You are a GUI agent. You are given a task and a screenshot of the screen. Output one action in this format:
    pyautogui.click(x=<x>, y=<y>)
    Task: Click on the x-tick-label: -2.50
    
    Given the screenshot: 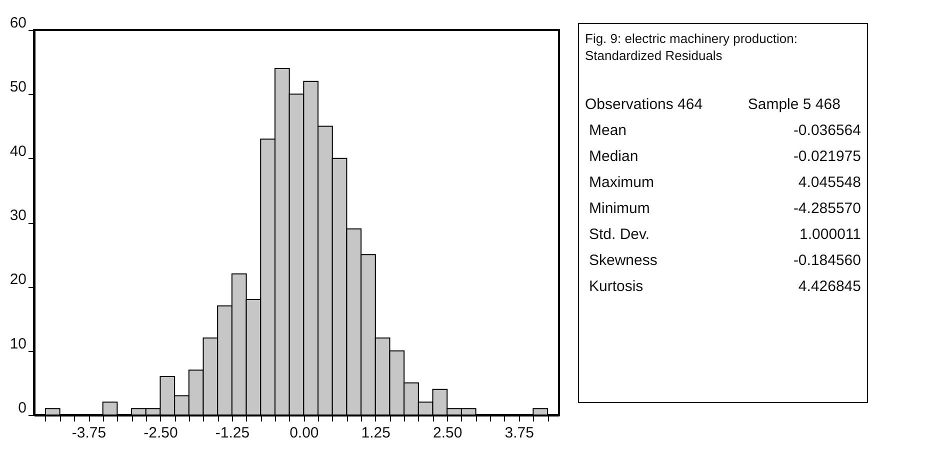 What is the action you would take?
    pyautogui.click(x=161, y=433)
    